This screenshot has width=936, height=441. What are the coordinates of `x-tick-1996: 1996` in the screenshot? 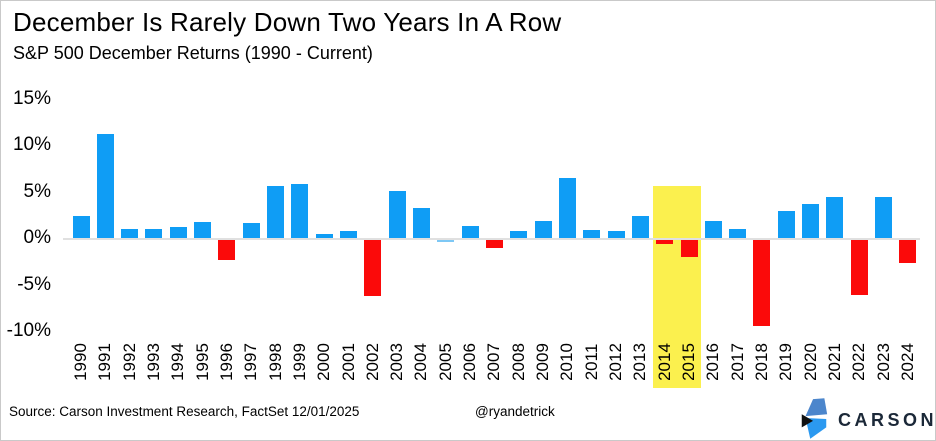 It's located at (226, 362).